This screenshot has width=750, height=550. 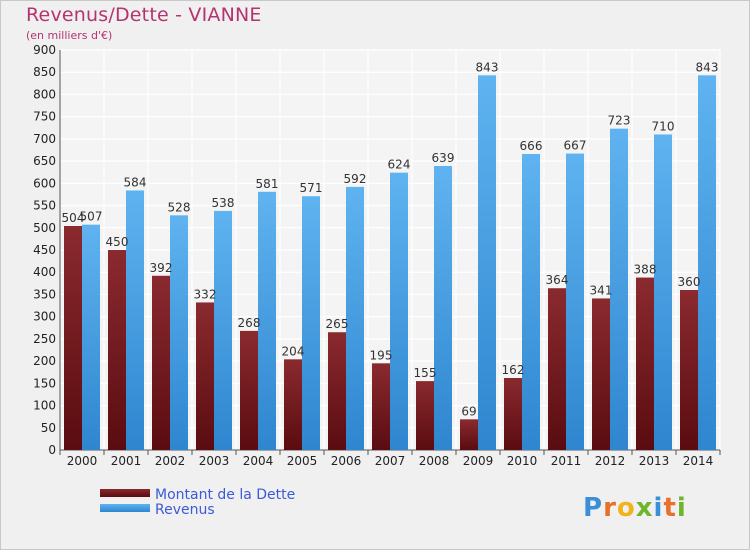 What do you see at coordinates (44, 361) in the screenshot?
I see `y-tick-label: 200` at bounding box center [44, 361].